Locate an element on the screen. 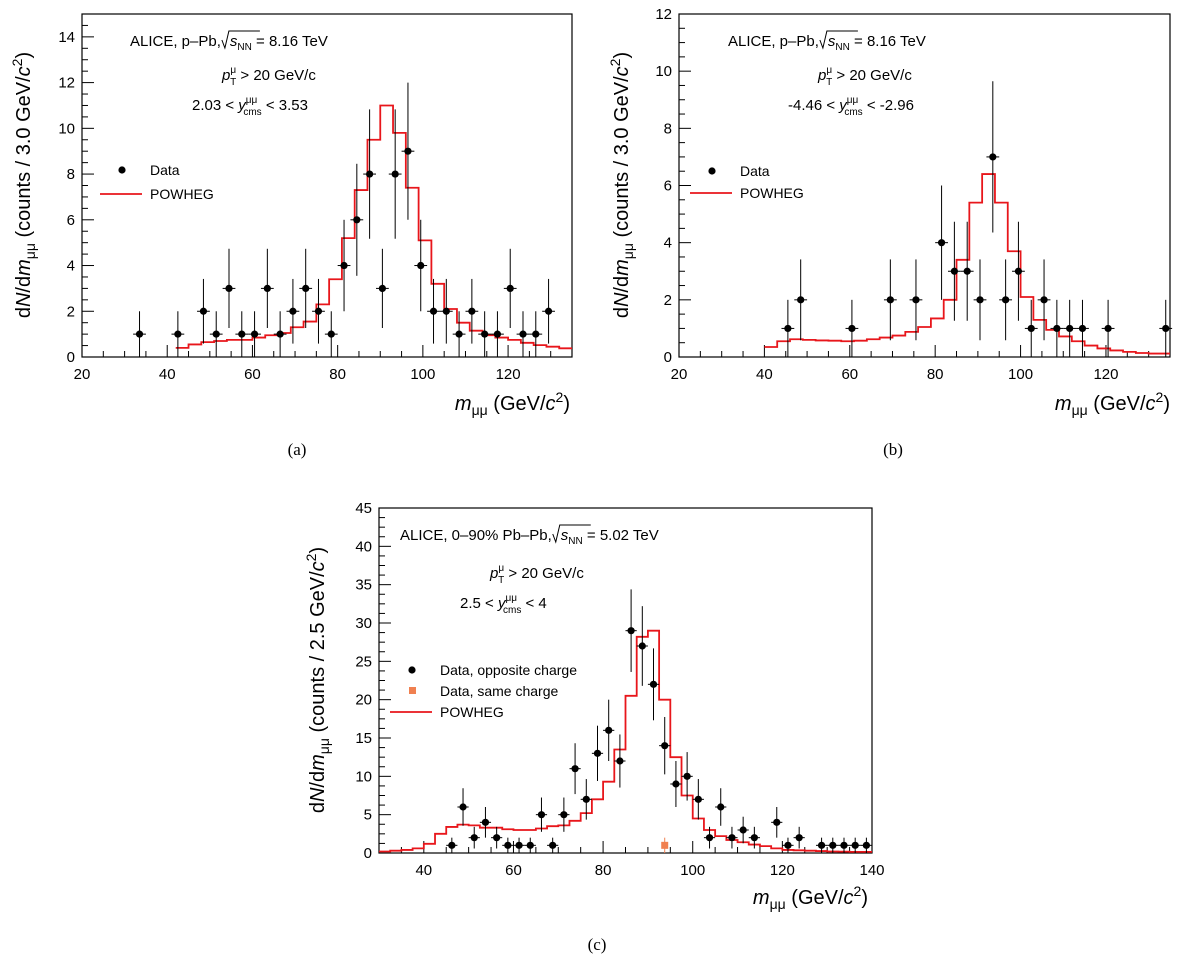  y-tick-label: 12 is located at coordinates (663, 14).